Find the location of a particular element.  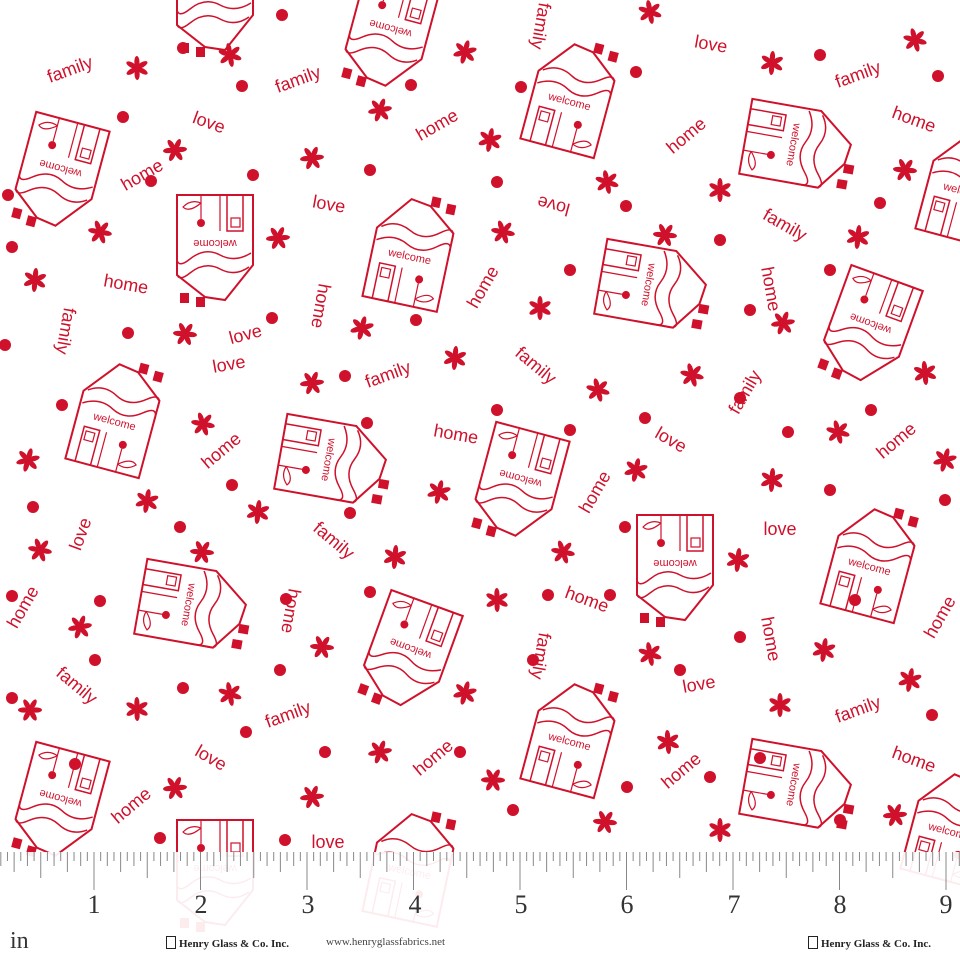

ruler-unit-label: in is located at coordinates (19, 941).